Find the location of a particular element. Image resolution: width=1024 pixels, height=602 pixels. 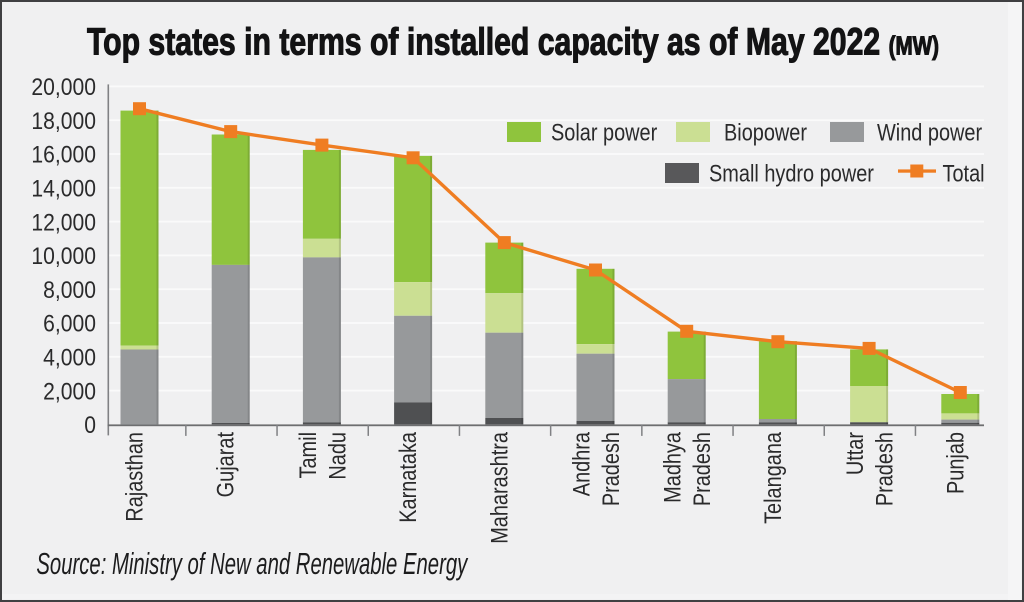

svg-text: Wind power is located at coordinates (929, 132).